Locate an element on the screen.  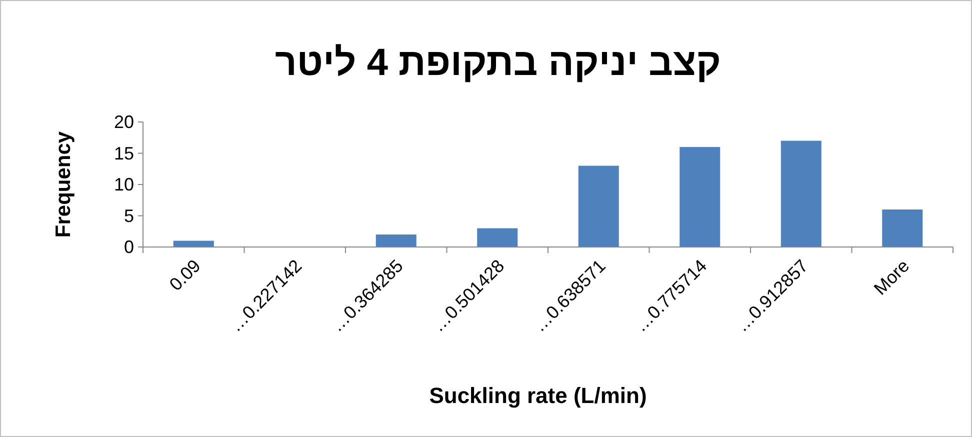
y-tick-label: 20 is located at coordinates (124, 122).